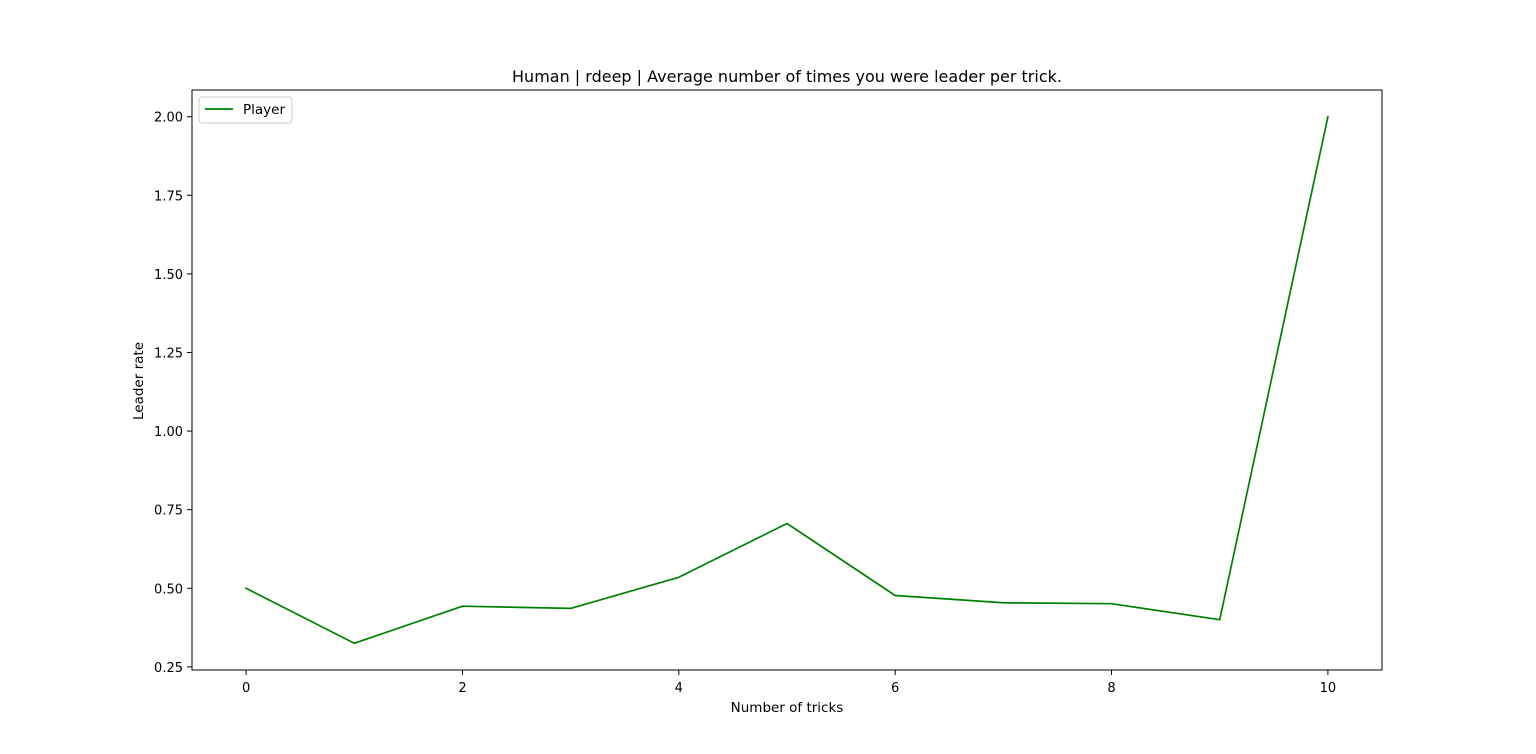  What do you see at coordinates (895, 688) in the screenshot?
I see `x-tick-label: 6` at bounding box center [895, 688].